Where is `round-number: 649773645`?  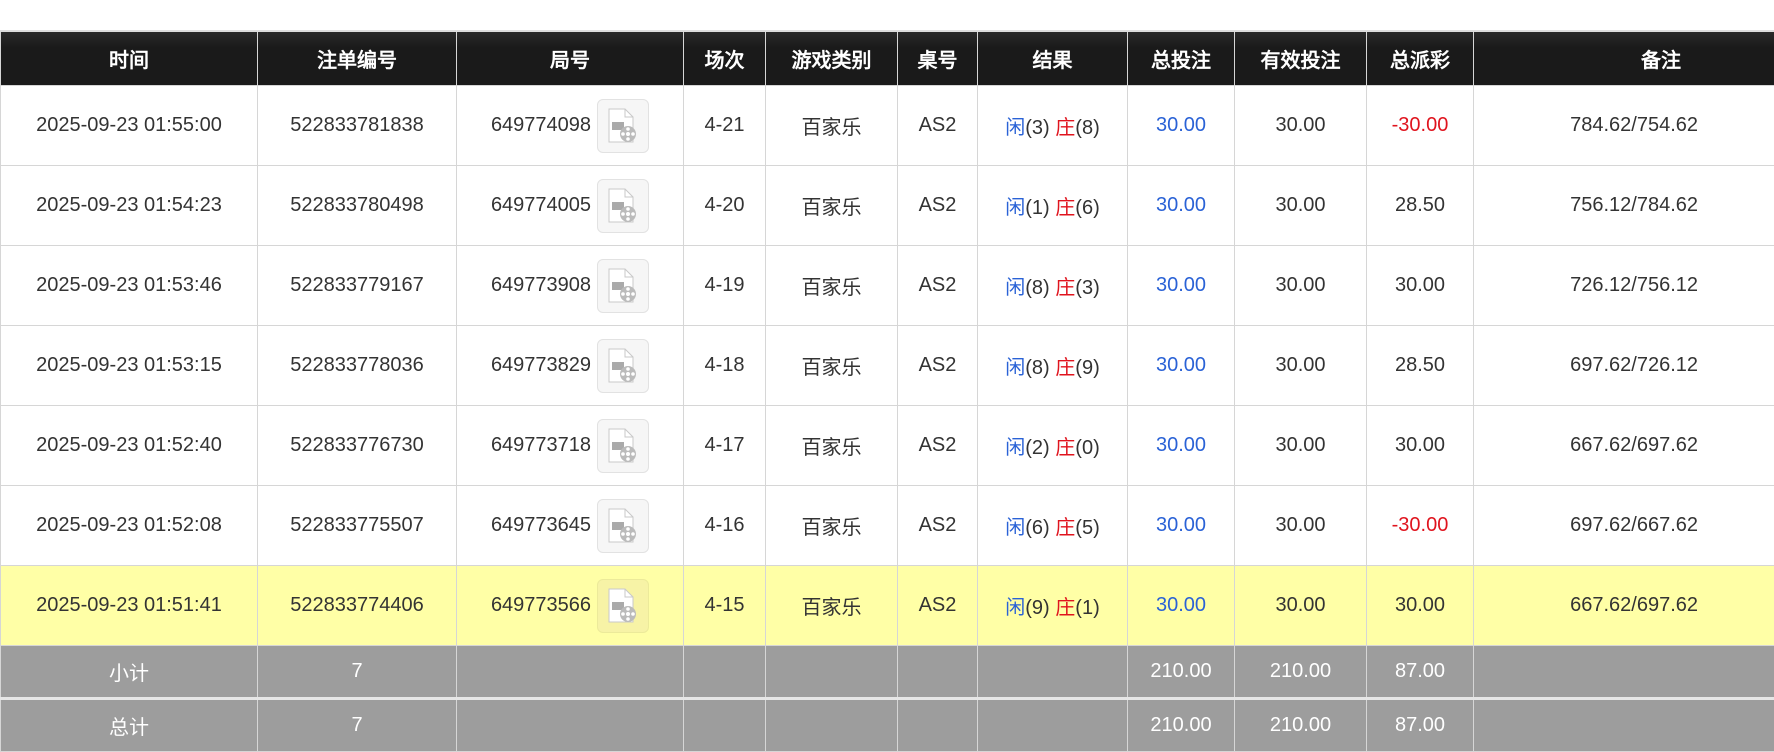 round-number: 649773645 is located at coordinates (541, 525).